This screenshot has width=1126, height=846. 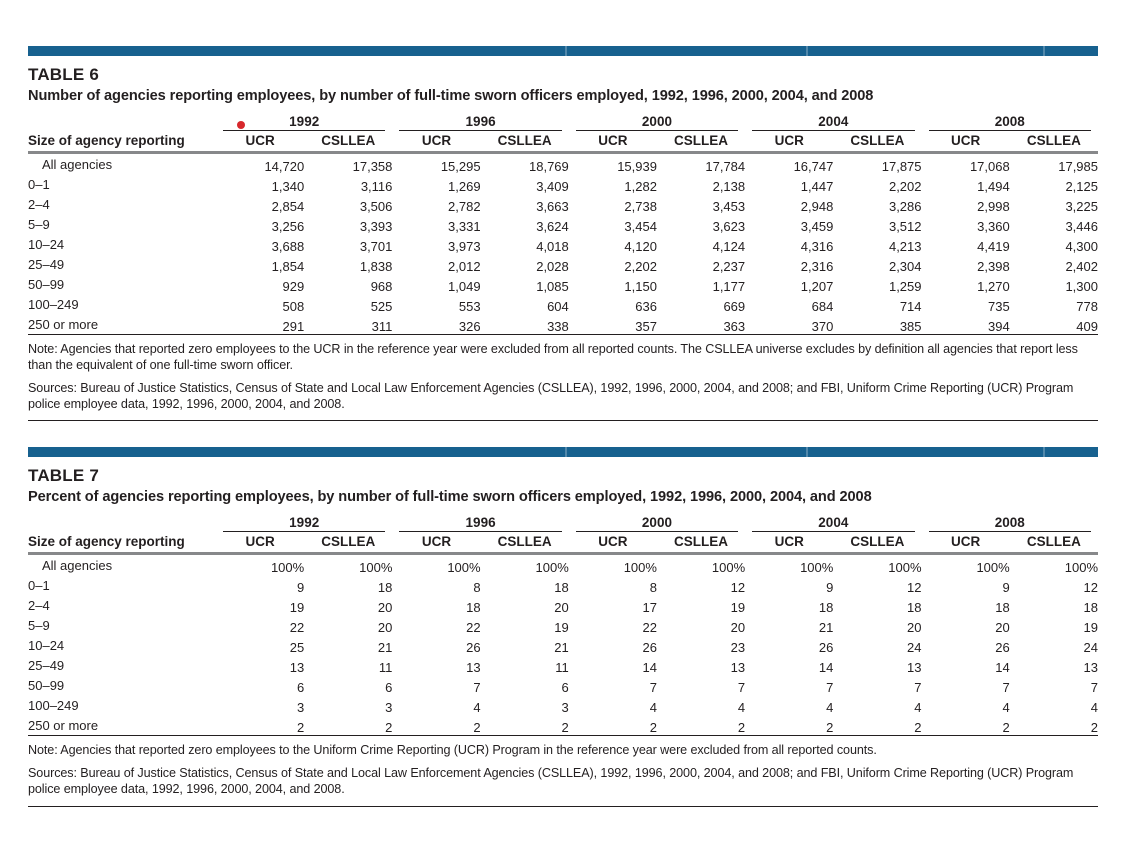 I want to click on data-cell: 3, so click(x=565, y=708).